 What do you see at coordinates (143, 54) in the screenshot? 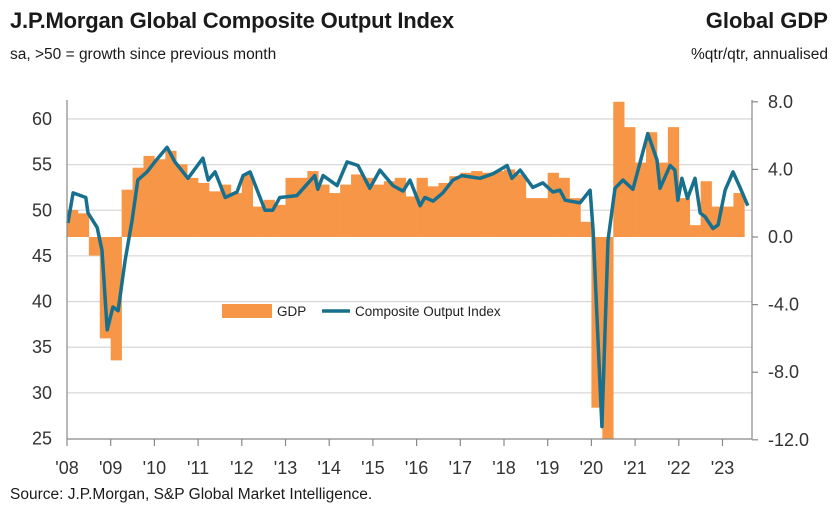
I see `chart-subtitle: sa, >50 = growth since previous month` at bounding box center [143, 54].